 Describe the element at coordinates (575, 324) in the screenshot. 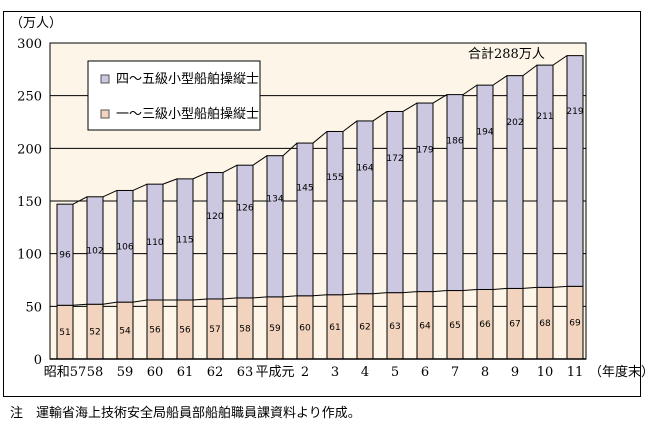

I see `data-label-lower: 69` at that location.